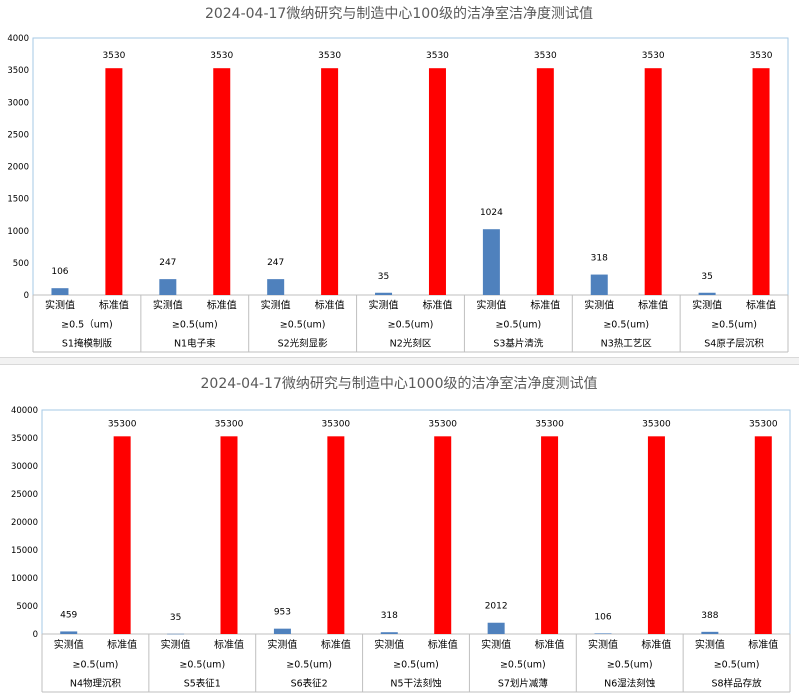  I want to click on category-location-label: S2光刻显影, so click(303, 344).